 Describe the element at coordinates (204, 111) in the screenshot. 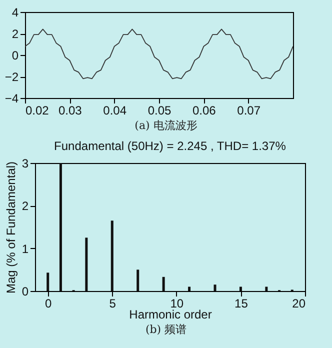

I see `x-tick-label: 0.06` at that location.